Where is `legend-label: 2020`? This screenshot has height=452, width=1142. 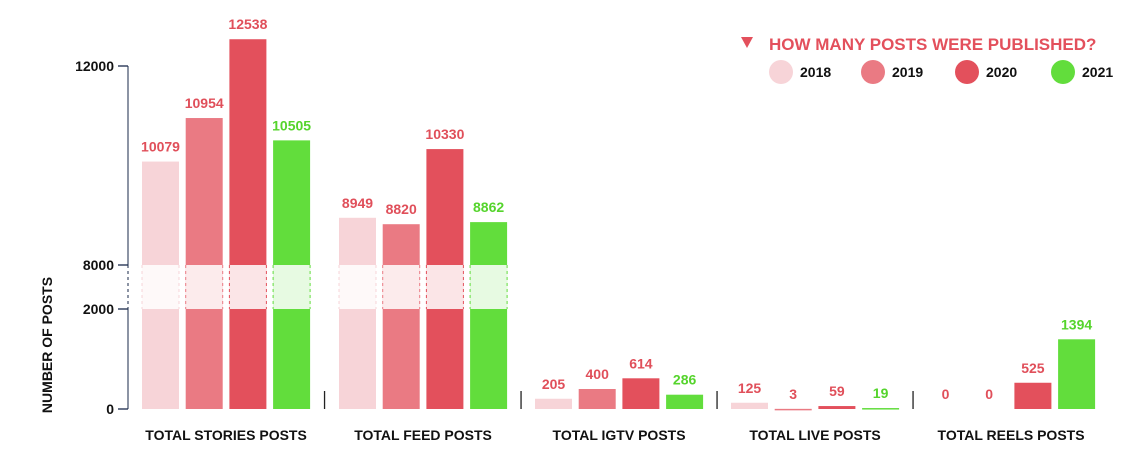
legend-label: 2020 is located at coordinates (1001, 72).